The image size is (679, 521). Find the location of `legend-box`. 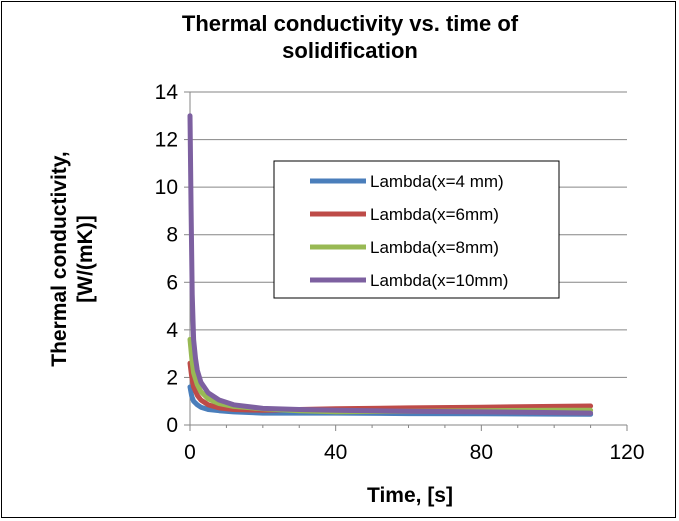

legend-box is located at coordinates (416, 229).